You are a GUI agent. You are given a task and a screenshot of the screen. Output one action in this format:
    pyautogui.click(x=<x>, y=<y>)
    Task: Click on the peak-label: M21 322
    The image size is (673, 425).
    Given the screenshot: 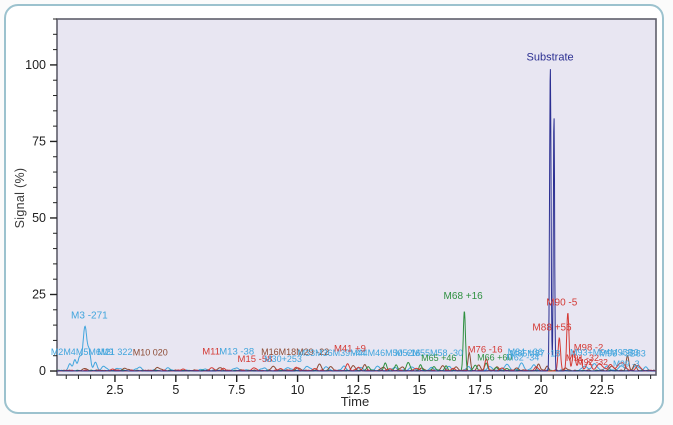 What is the action you would take?
    pyautogui.click(x=114, y=352)
    